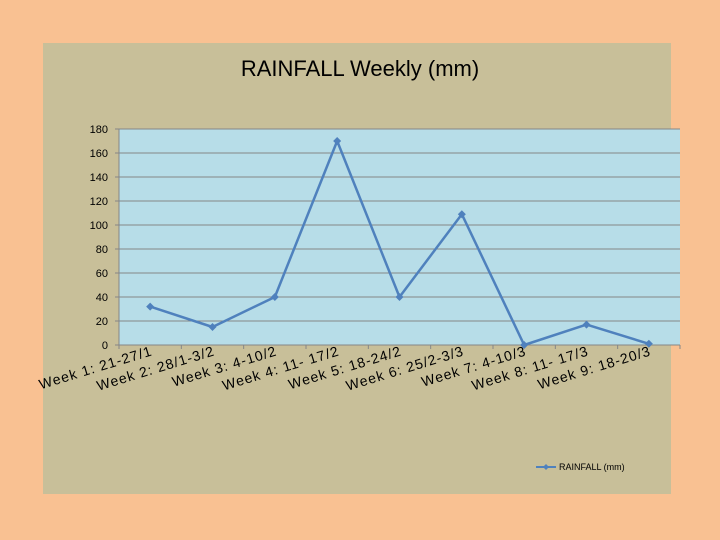  What do you see at coordinates (99, 202) in the screenshot?
I see `y-tick-label-120: 120` at bounding box center [99, 202].